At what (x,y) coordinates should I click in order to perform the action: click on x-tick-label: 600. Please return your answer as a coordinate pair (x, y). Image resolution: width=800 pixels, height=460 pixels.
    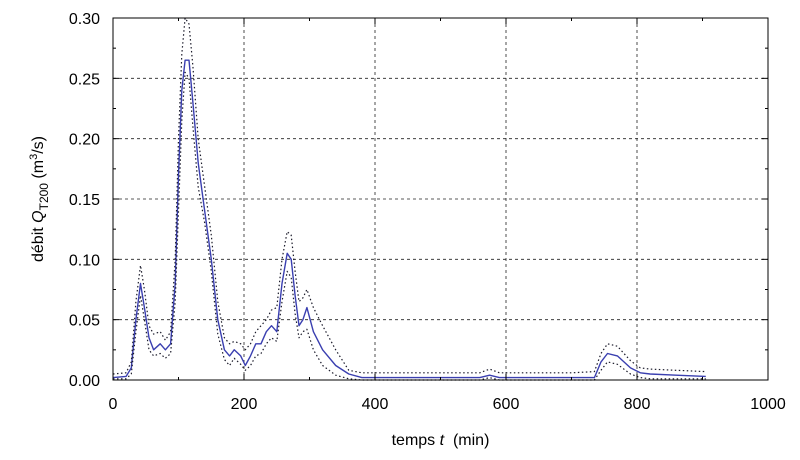
    Looking at the image, I should click on (506, 404).